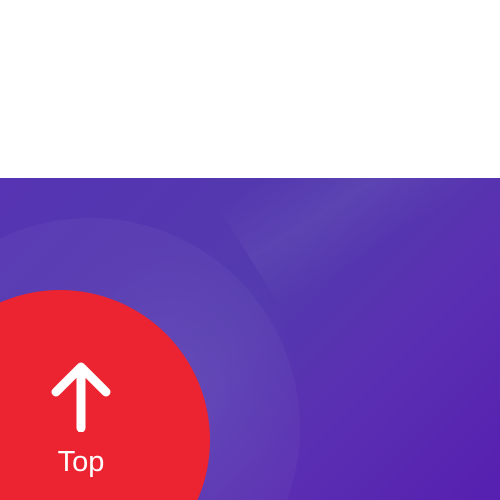 This screenshot has height=500, width=500. Describe the element at coordinates (81, 462) in the screenshot. I see `back-to-top-label: Top` at that location.